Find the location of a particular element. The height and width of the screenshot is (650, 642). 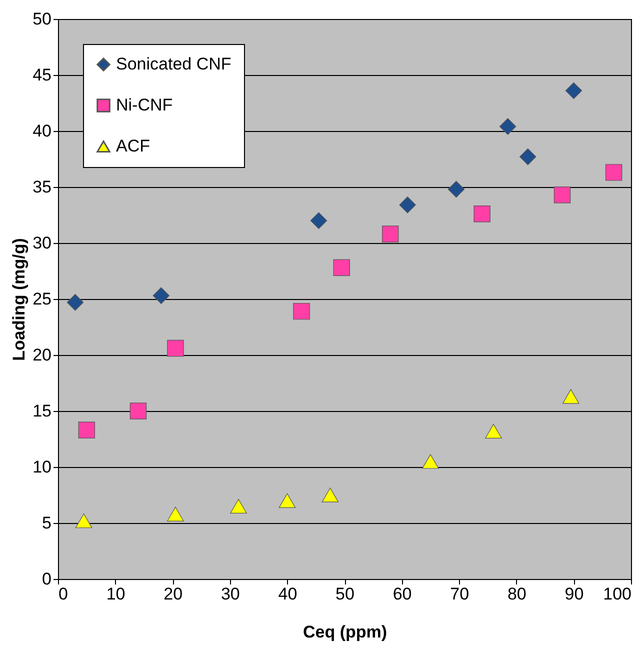

y-tick-label: 15 is located at coordinates (42, 411).